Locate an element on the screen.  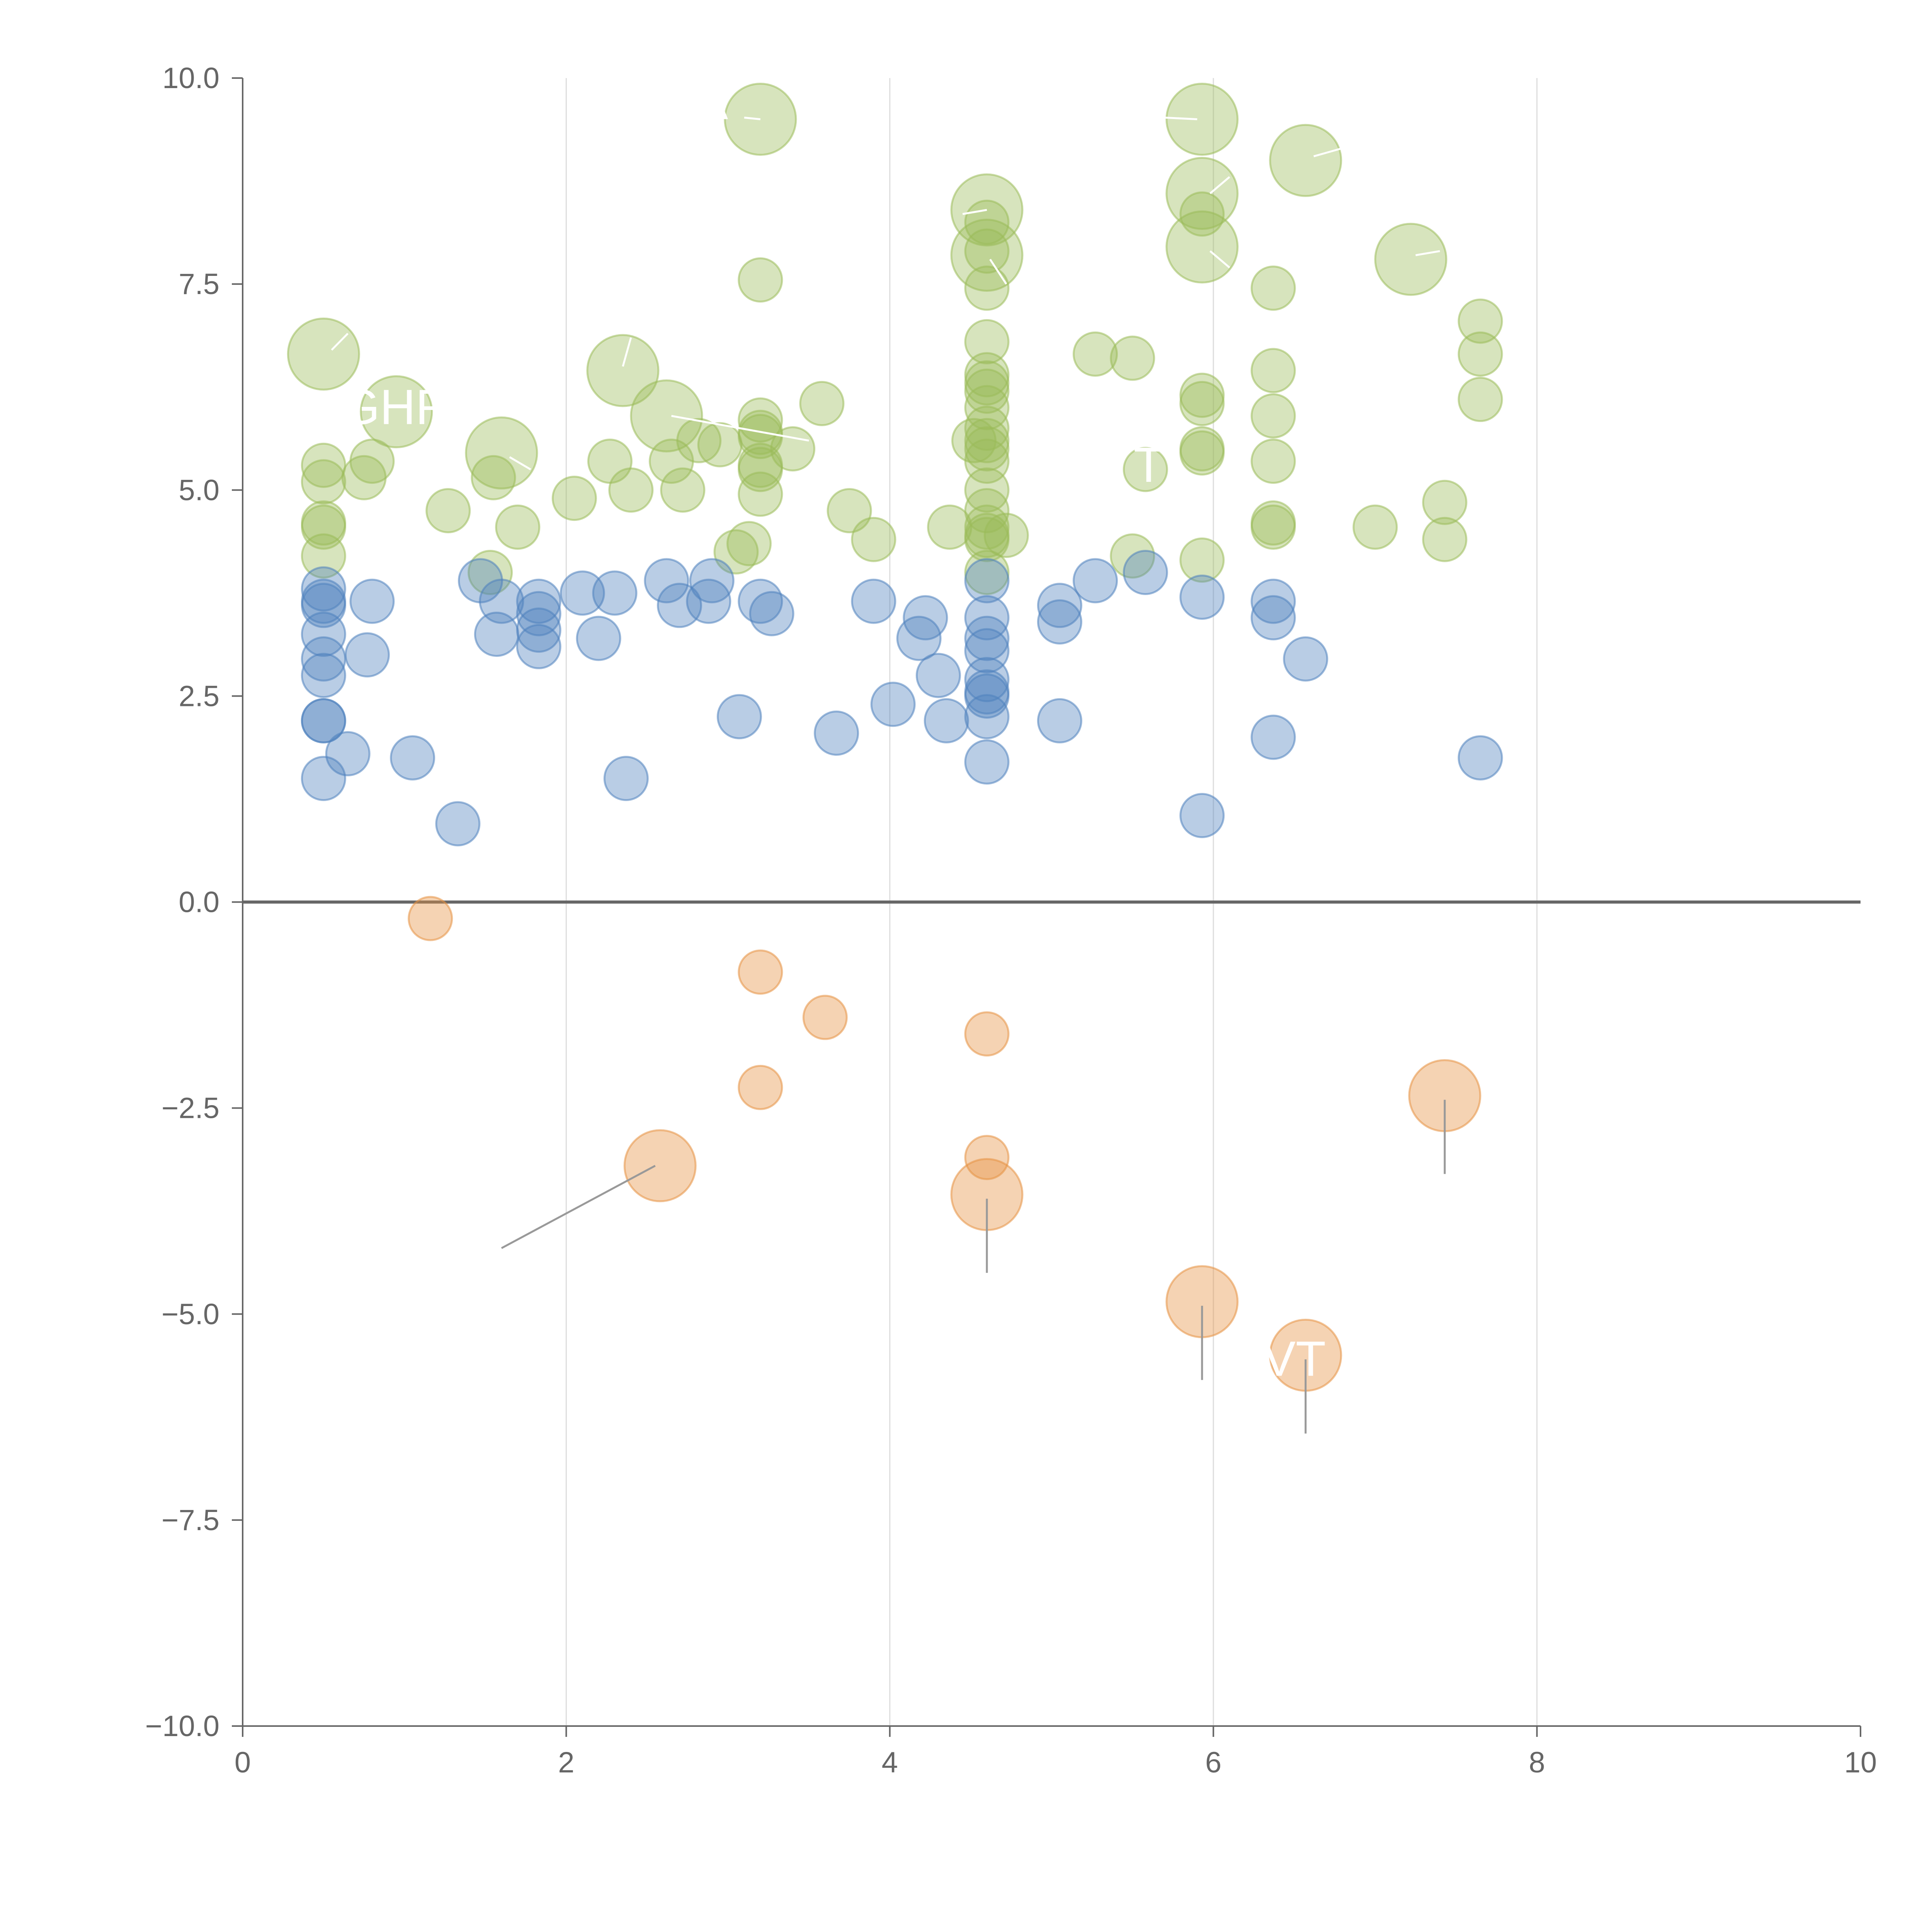
x-tick-label: 8 is located at coordinates (1537, 1763).